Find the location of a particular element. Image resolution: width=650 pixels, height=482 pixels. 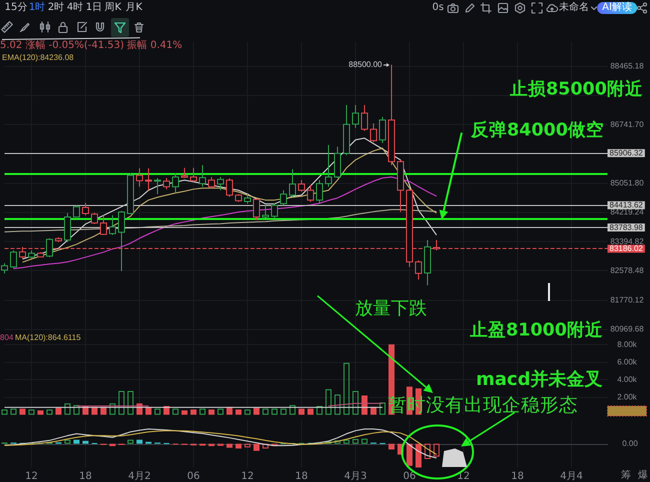

text: 15分 is located at coordinates (16, 8).